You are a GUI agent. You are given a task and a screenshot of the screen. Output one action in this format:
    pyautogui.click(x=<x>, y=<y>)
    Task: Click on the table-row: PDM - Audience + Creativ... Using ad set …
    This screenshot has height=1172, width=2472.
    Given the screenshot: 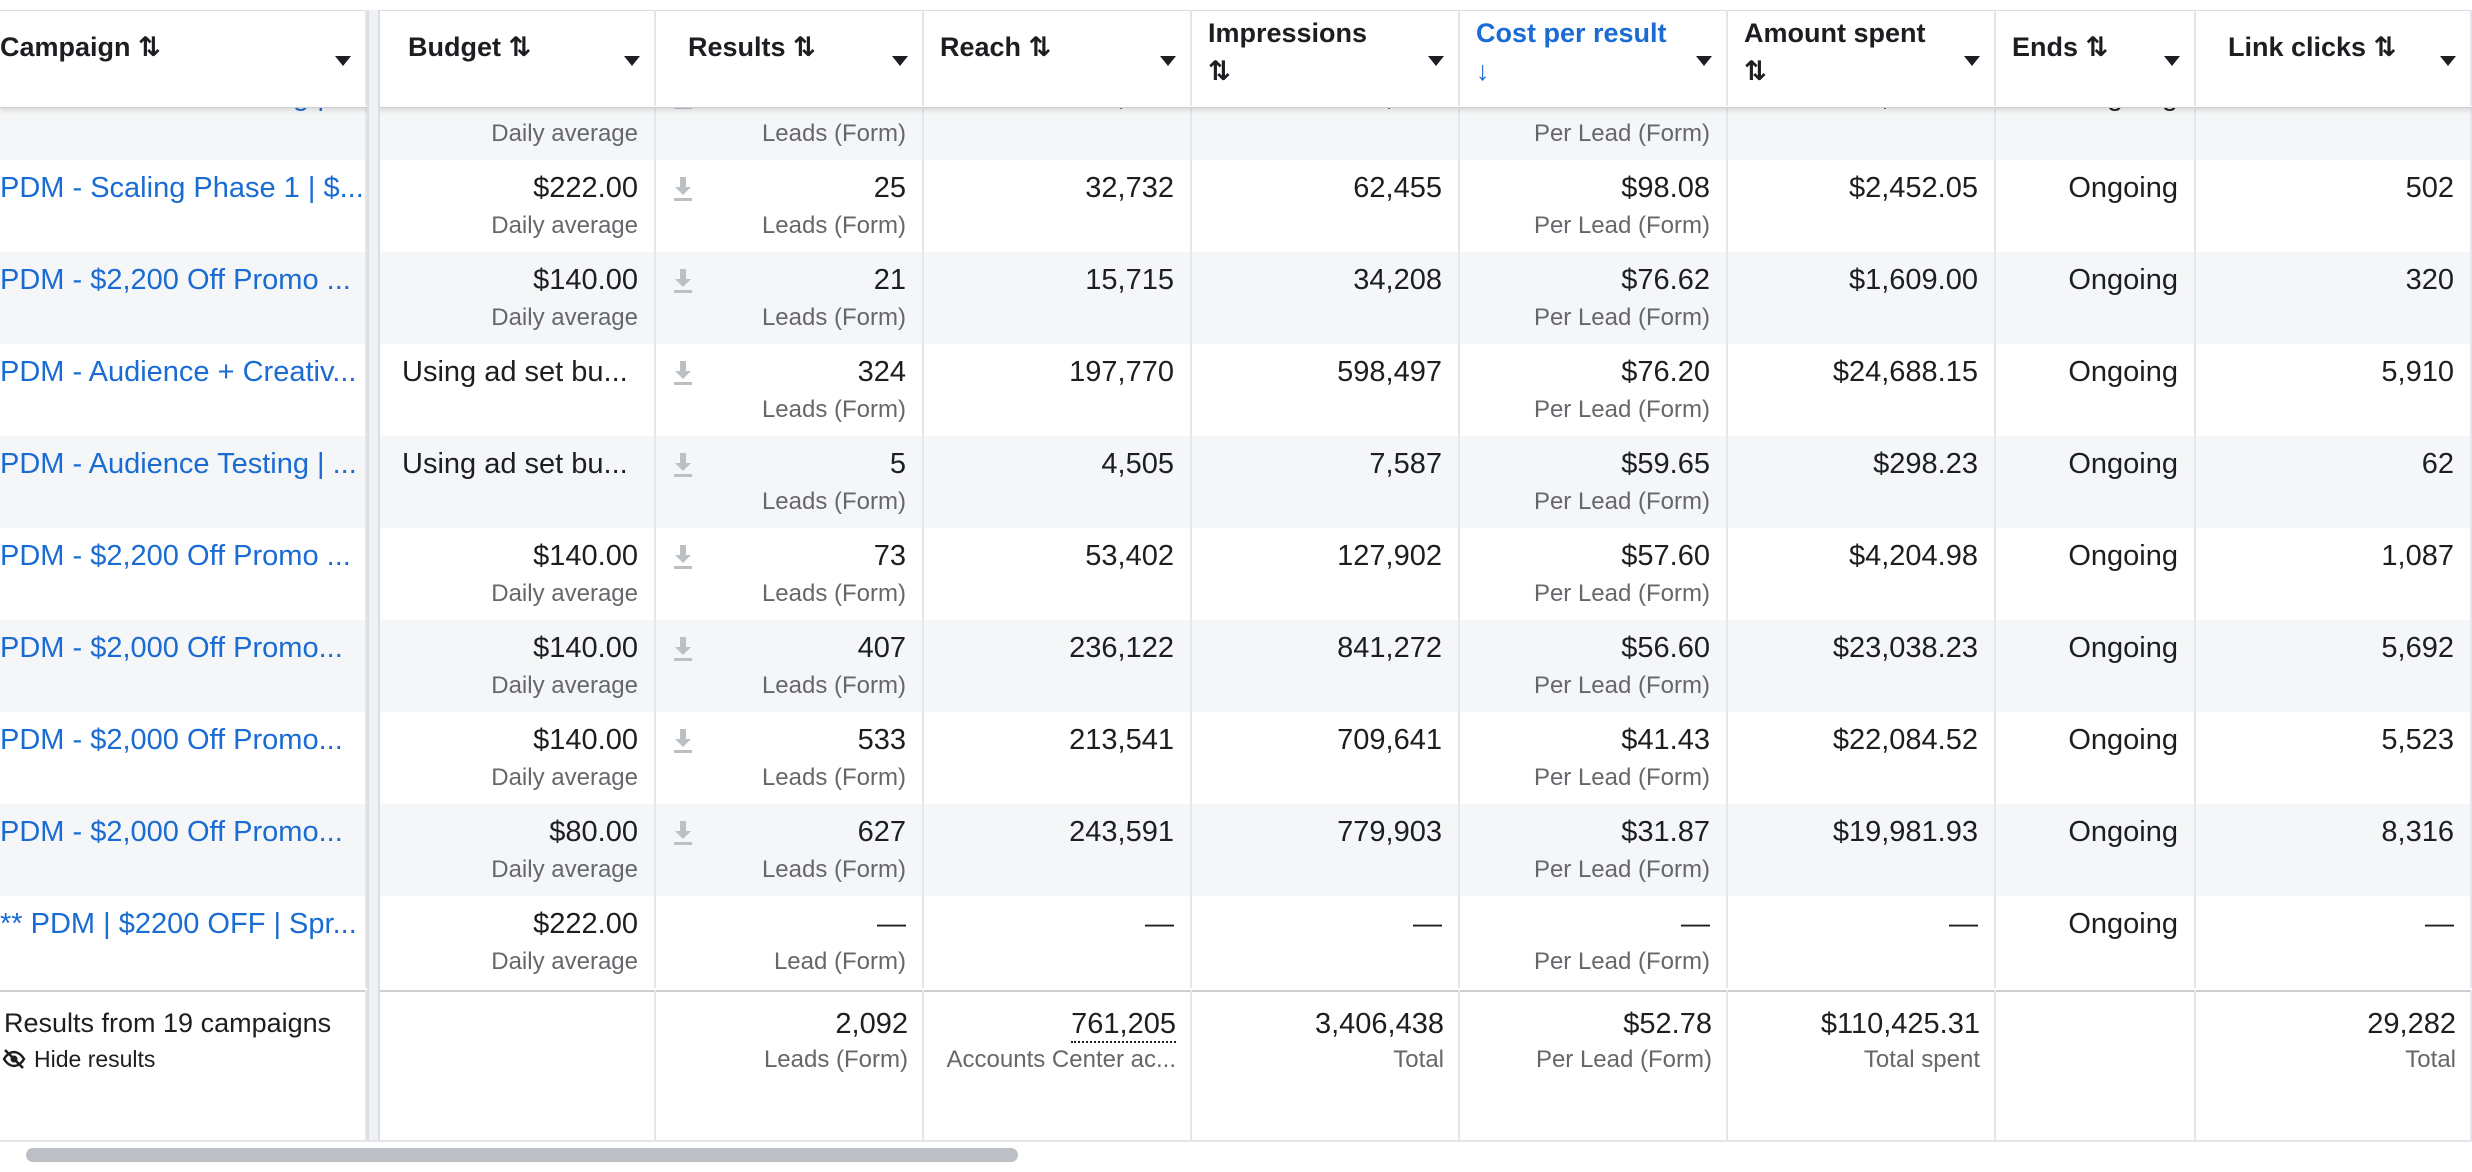 What is the action you would take?
    pyautogui.click(x=1236, y=390)
    